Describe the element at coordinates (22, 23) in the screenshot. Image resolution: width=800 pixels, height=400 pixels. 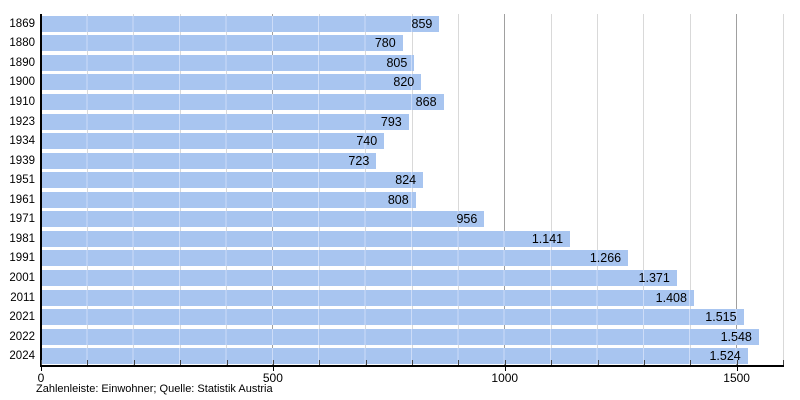
I see `year-label: 1869` at that location.